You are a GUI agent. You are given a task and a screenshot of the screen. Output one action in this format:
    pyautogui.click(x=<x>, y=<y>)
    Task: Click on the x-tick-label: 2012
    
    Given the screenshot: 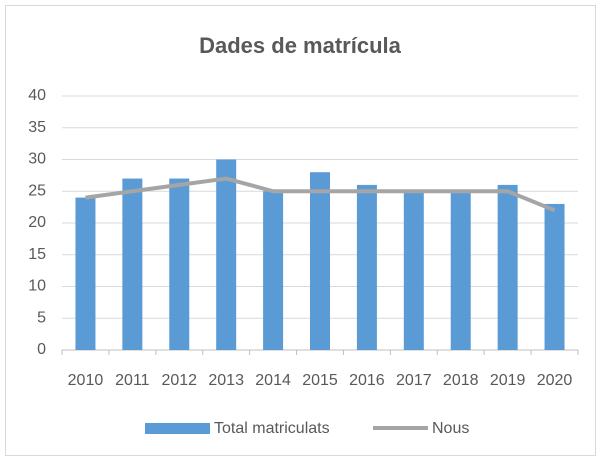 What is the action you would take?
    pyautogui.click(x=179, y=380)
    